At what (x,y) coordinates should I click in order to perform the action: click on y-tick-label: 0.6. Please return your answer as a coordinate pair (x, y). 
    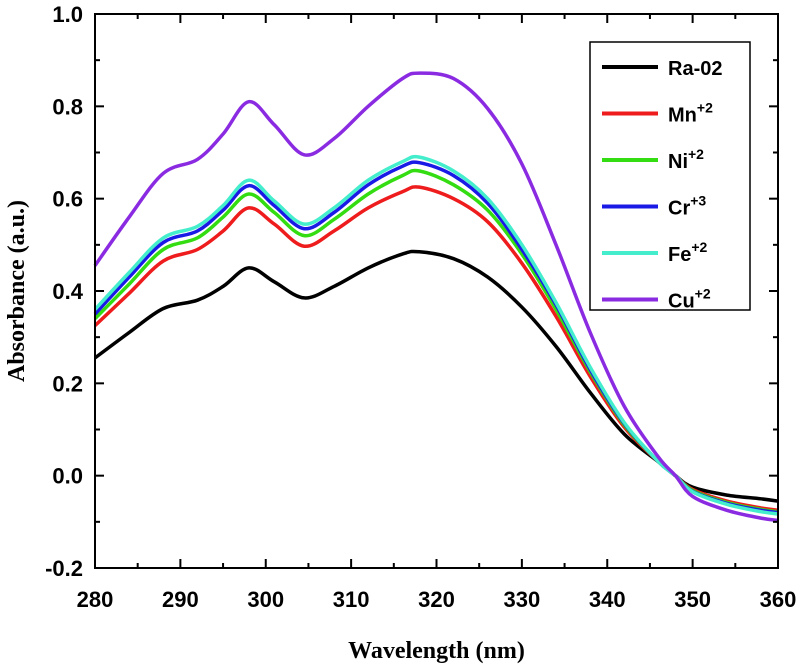
    Looking at the image, I should click on (67, 199).